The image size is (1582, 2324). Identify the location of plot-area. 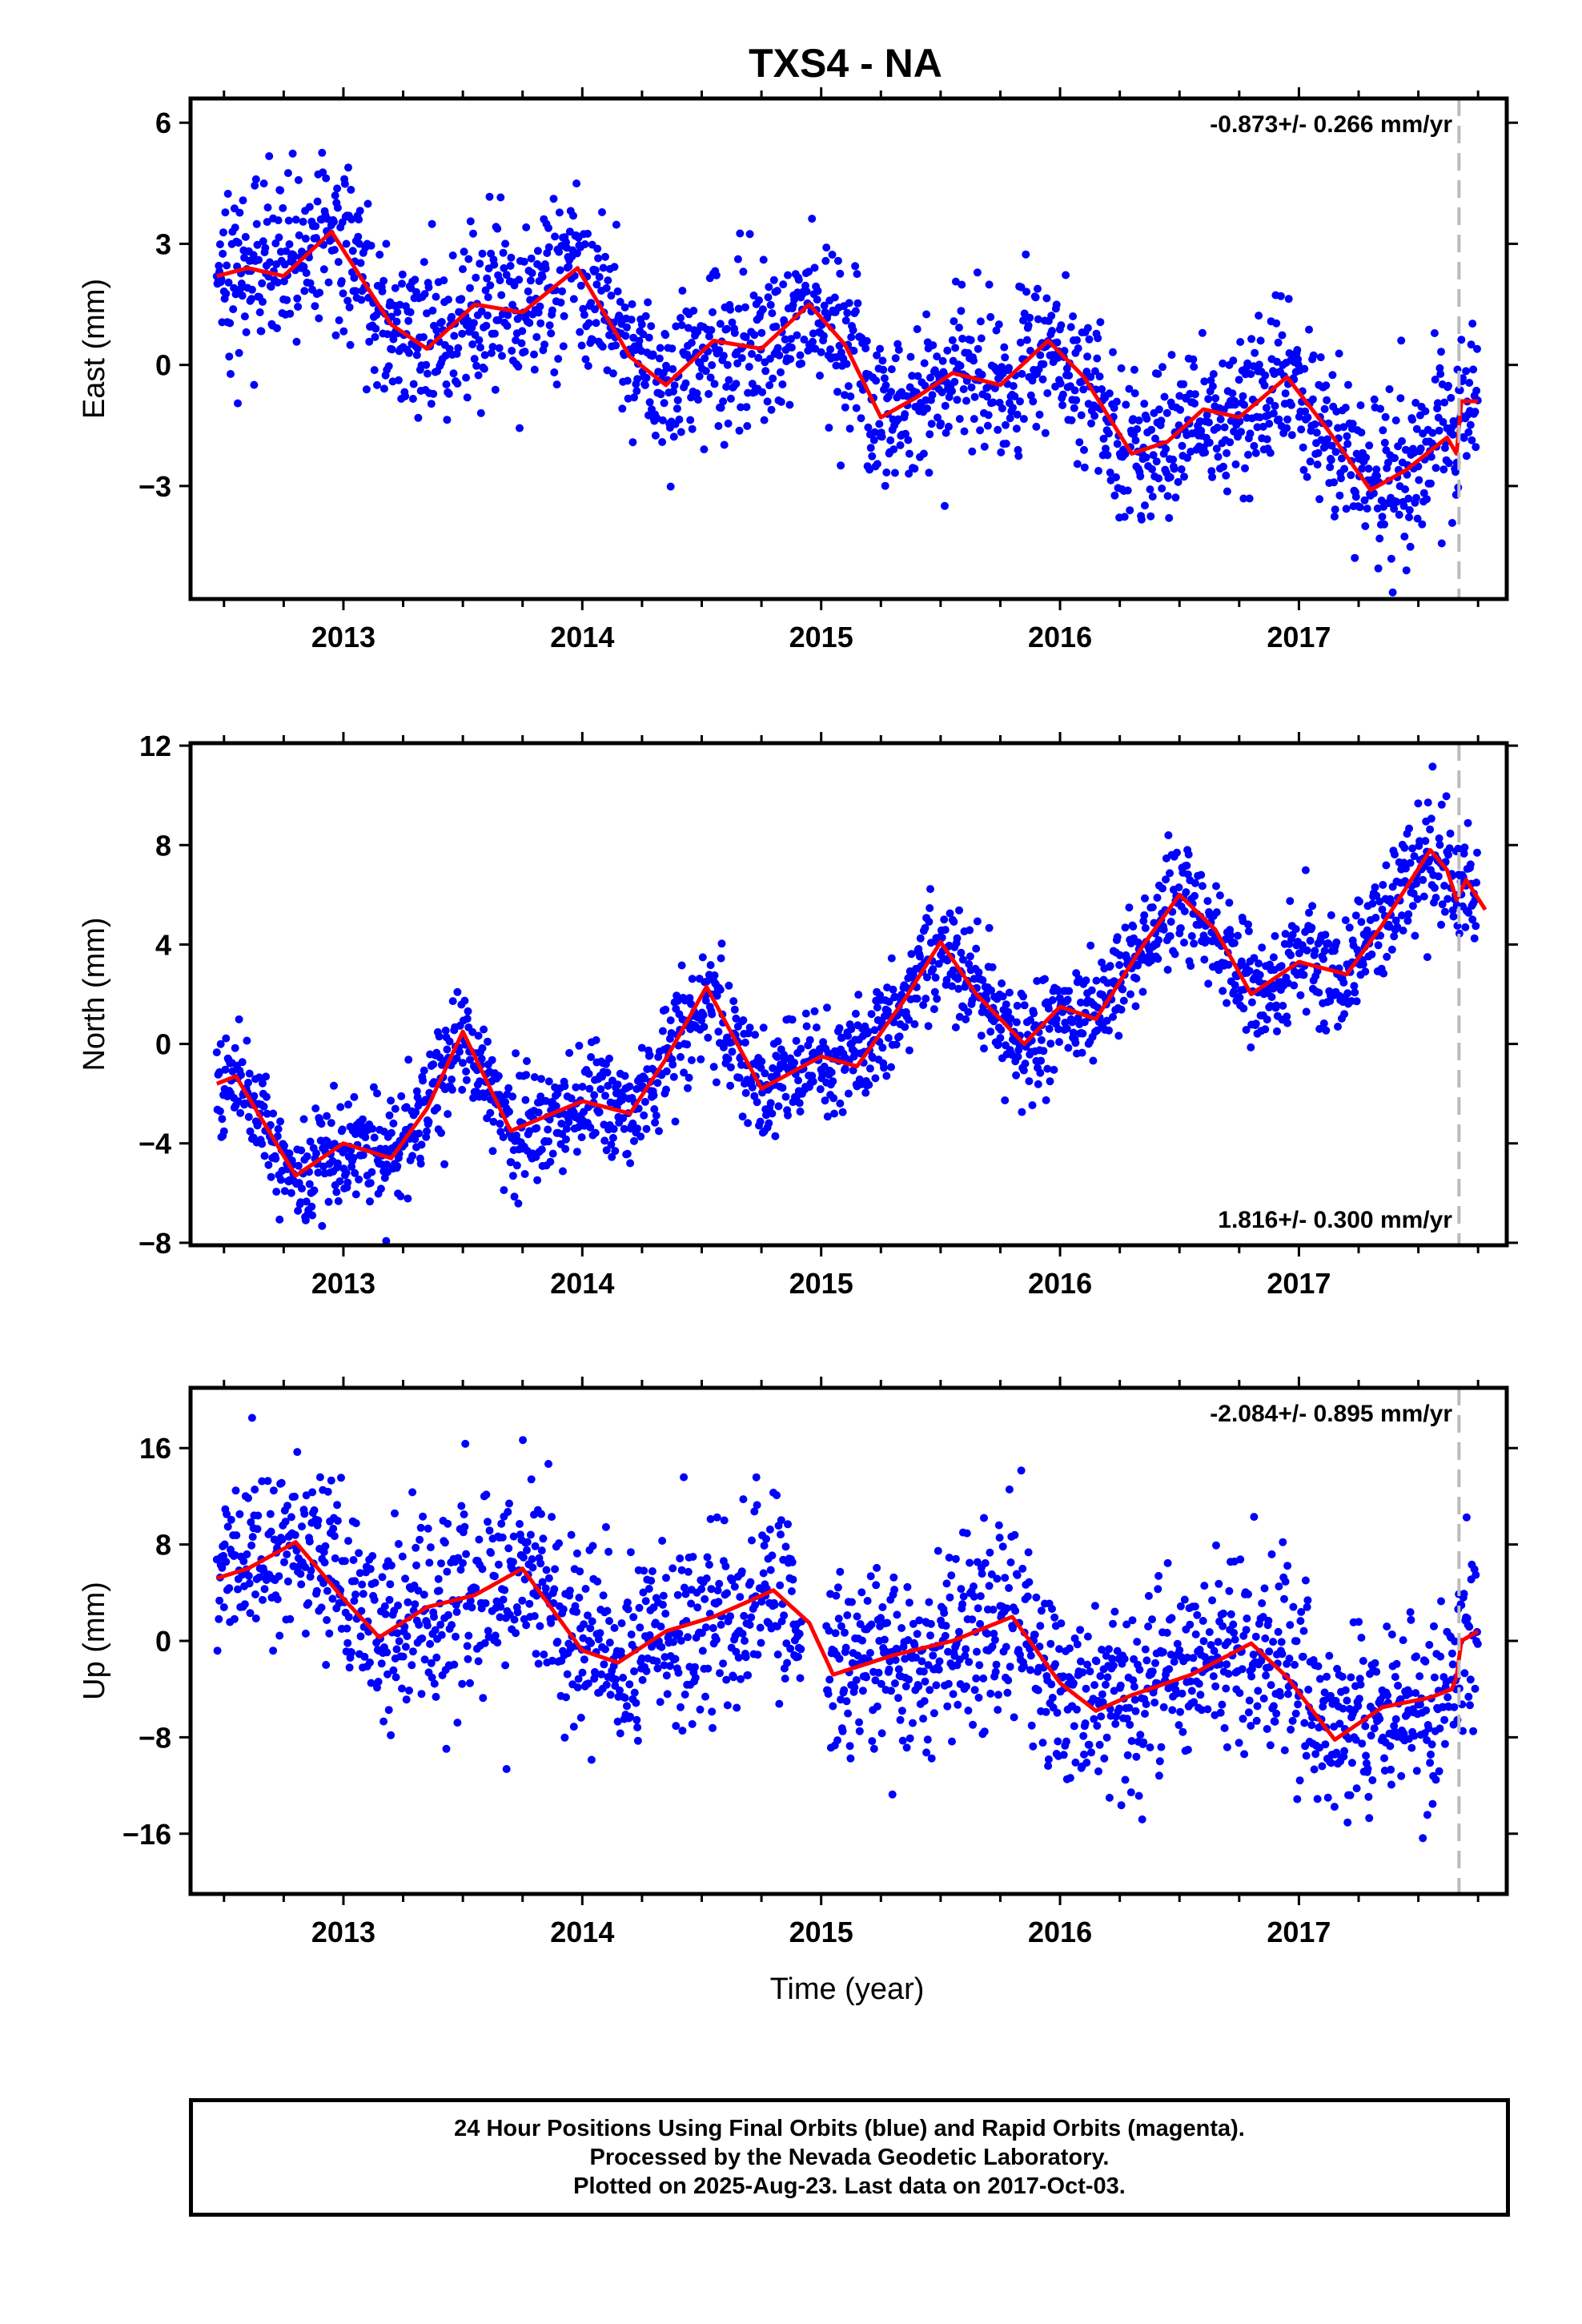
(847, 1628).